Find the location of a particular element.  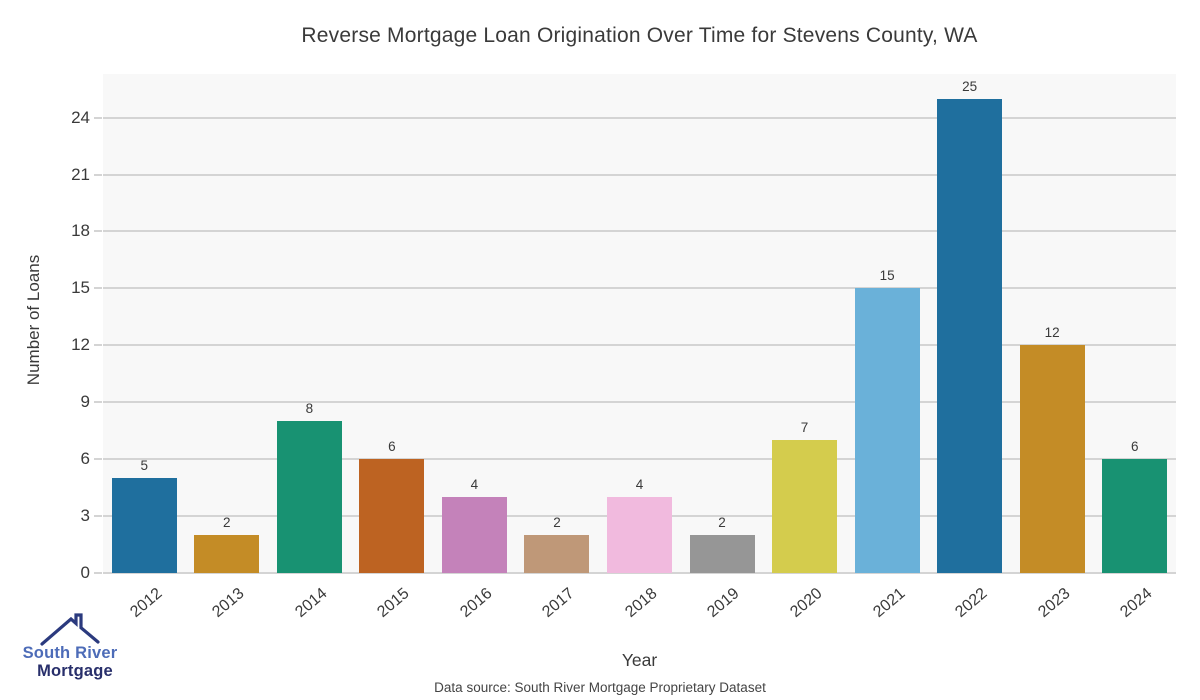

x-tick-label: 2013 is located at coordinates (228, 603).